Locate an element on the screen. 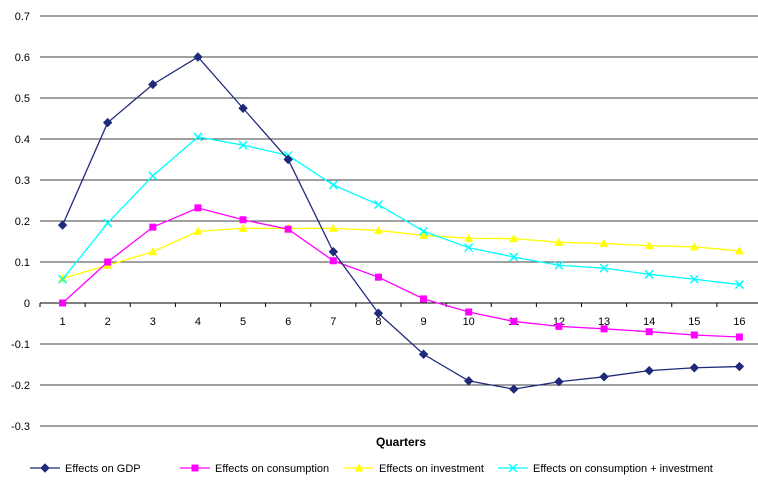  x-tick-label: 6 is located at coordinates (288, 322).